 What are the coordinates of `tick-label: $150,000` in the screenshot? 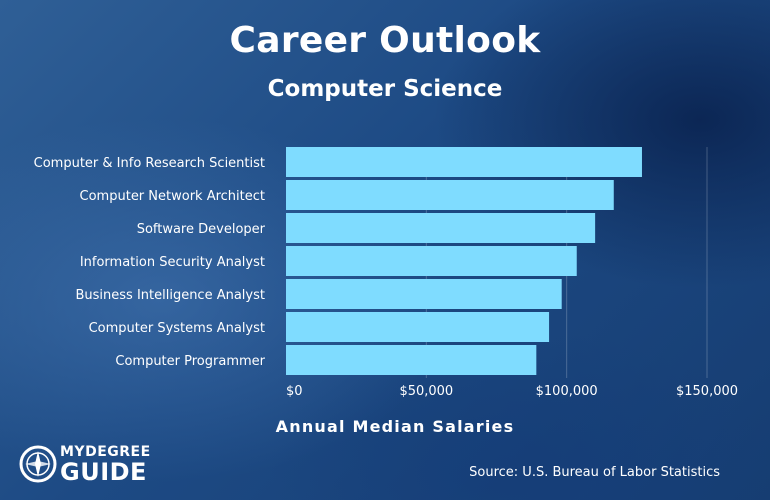 It's located at (707, 391).